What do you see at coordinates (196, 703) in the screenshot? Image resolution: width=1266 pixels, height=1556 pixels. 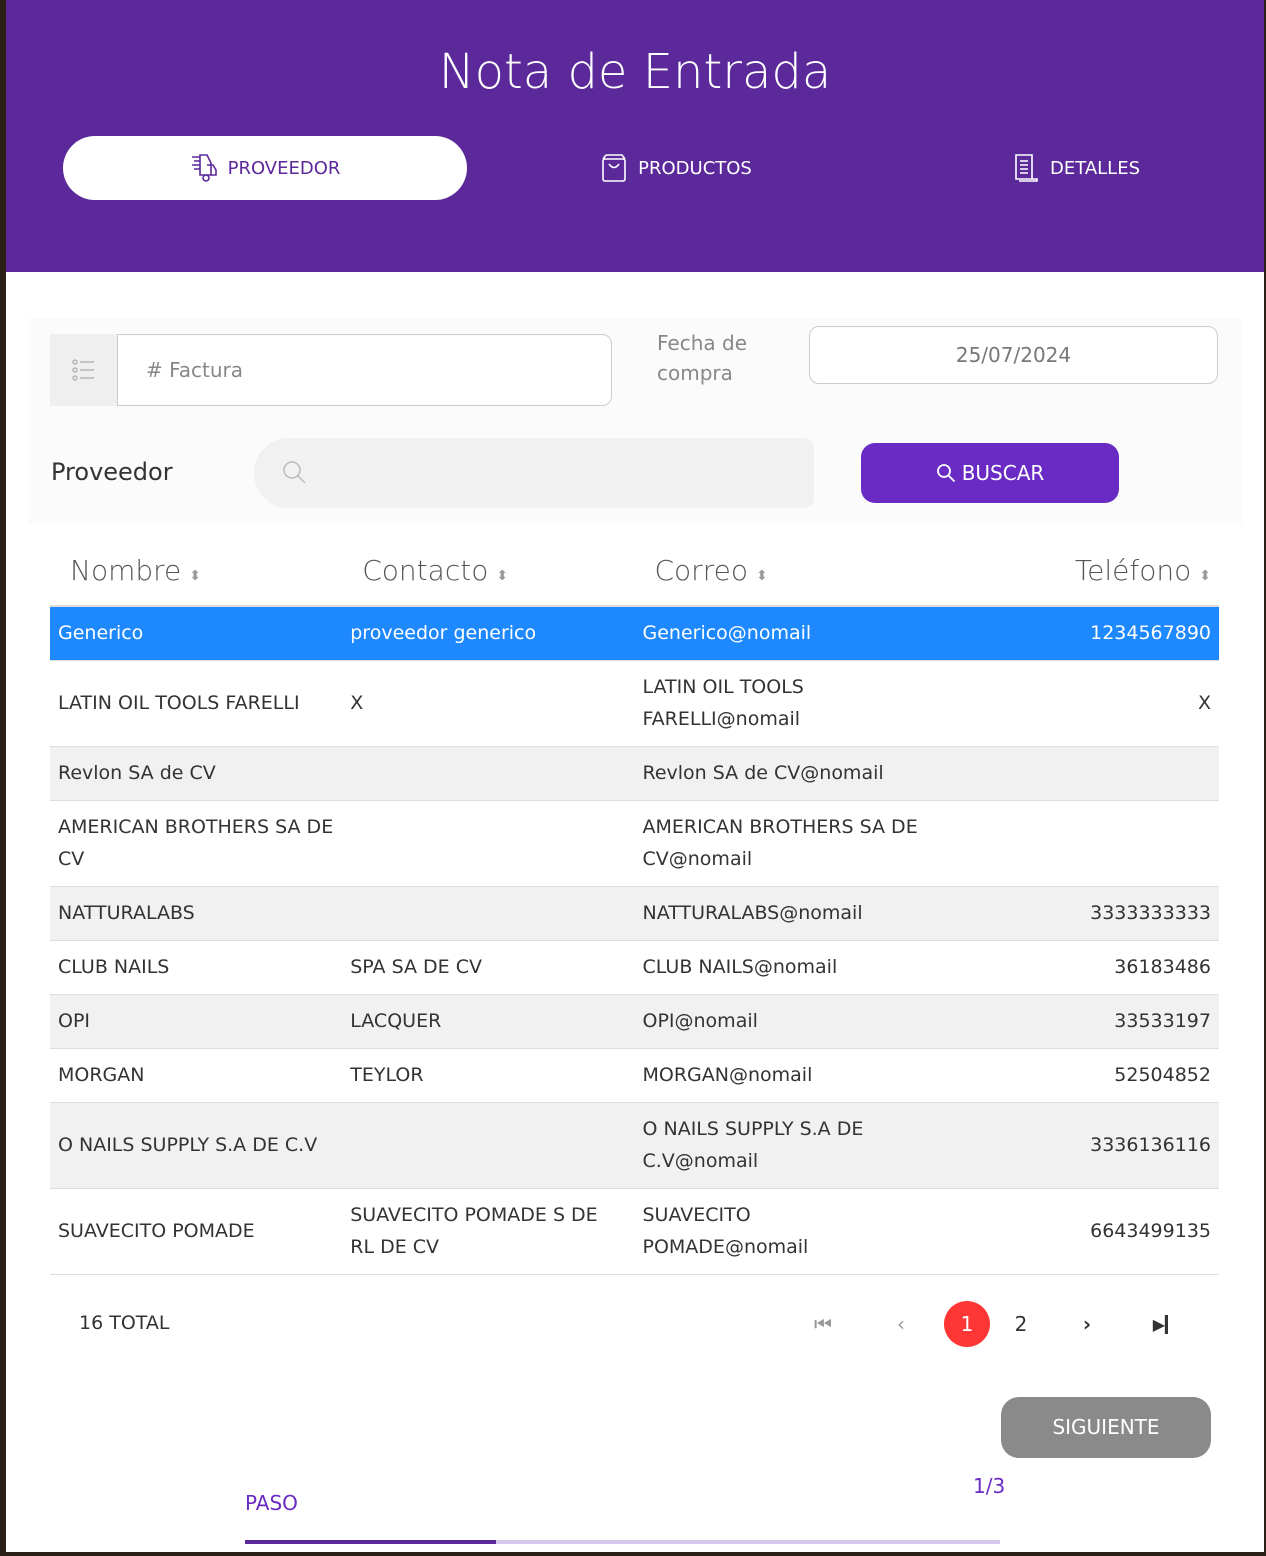 I see `nombre-cell: LATIN OIL TOOLS FARELLI` at bounding box center [196, 703].